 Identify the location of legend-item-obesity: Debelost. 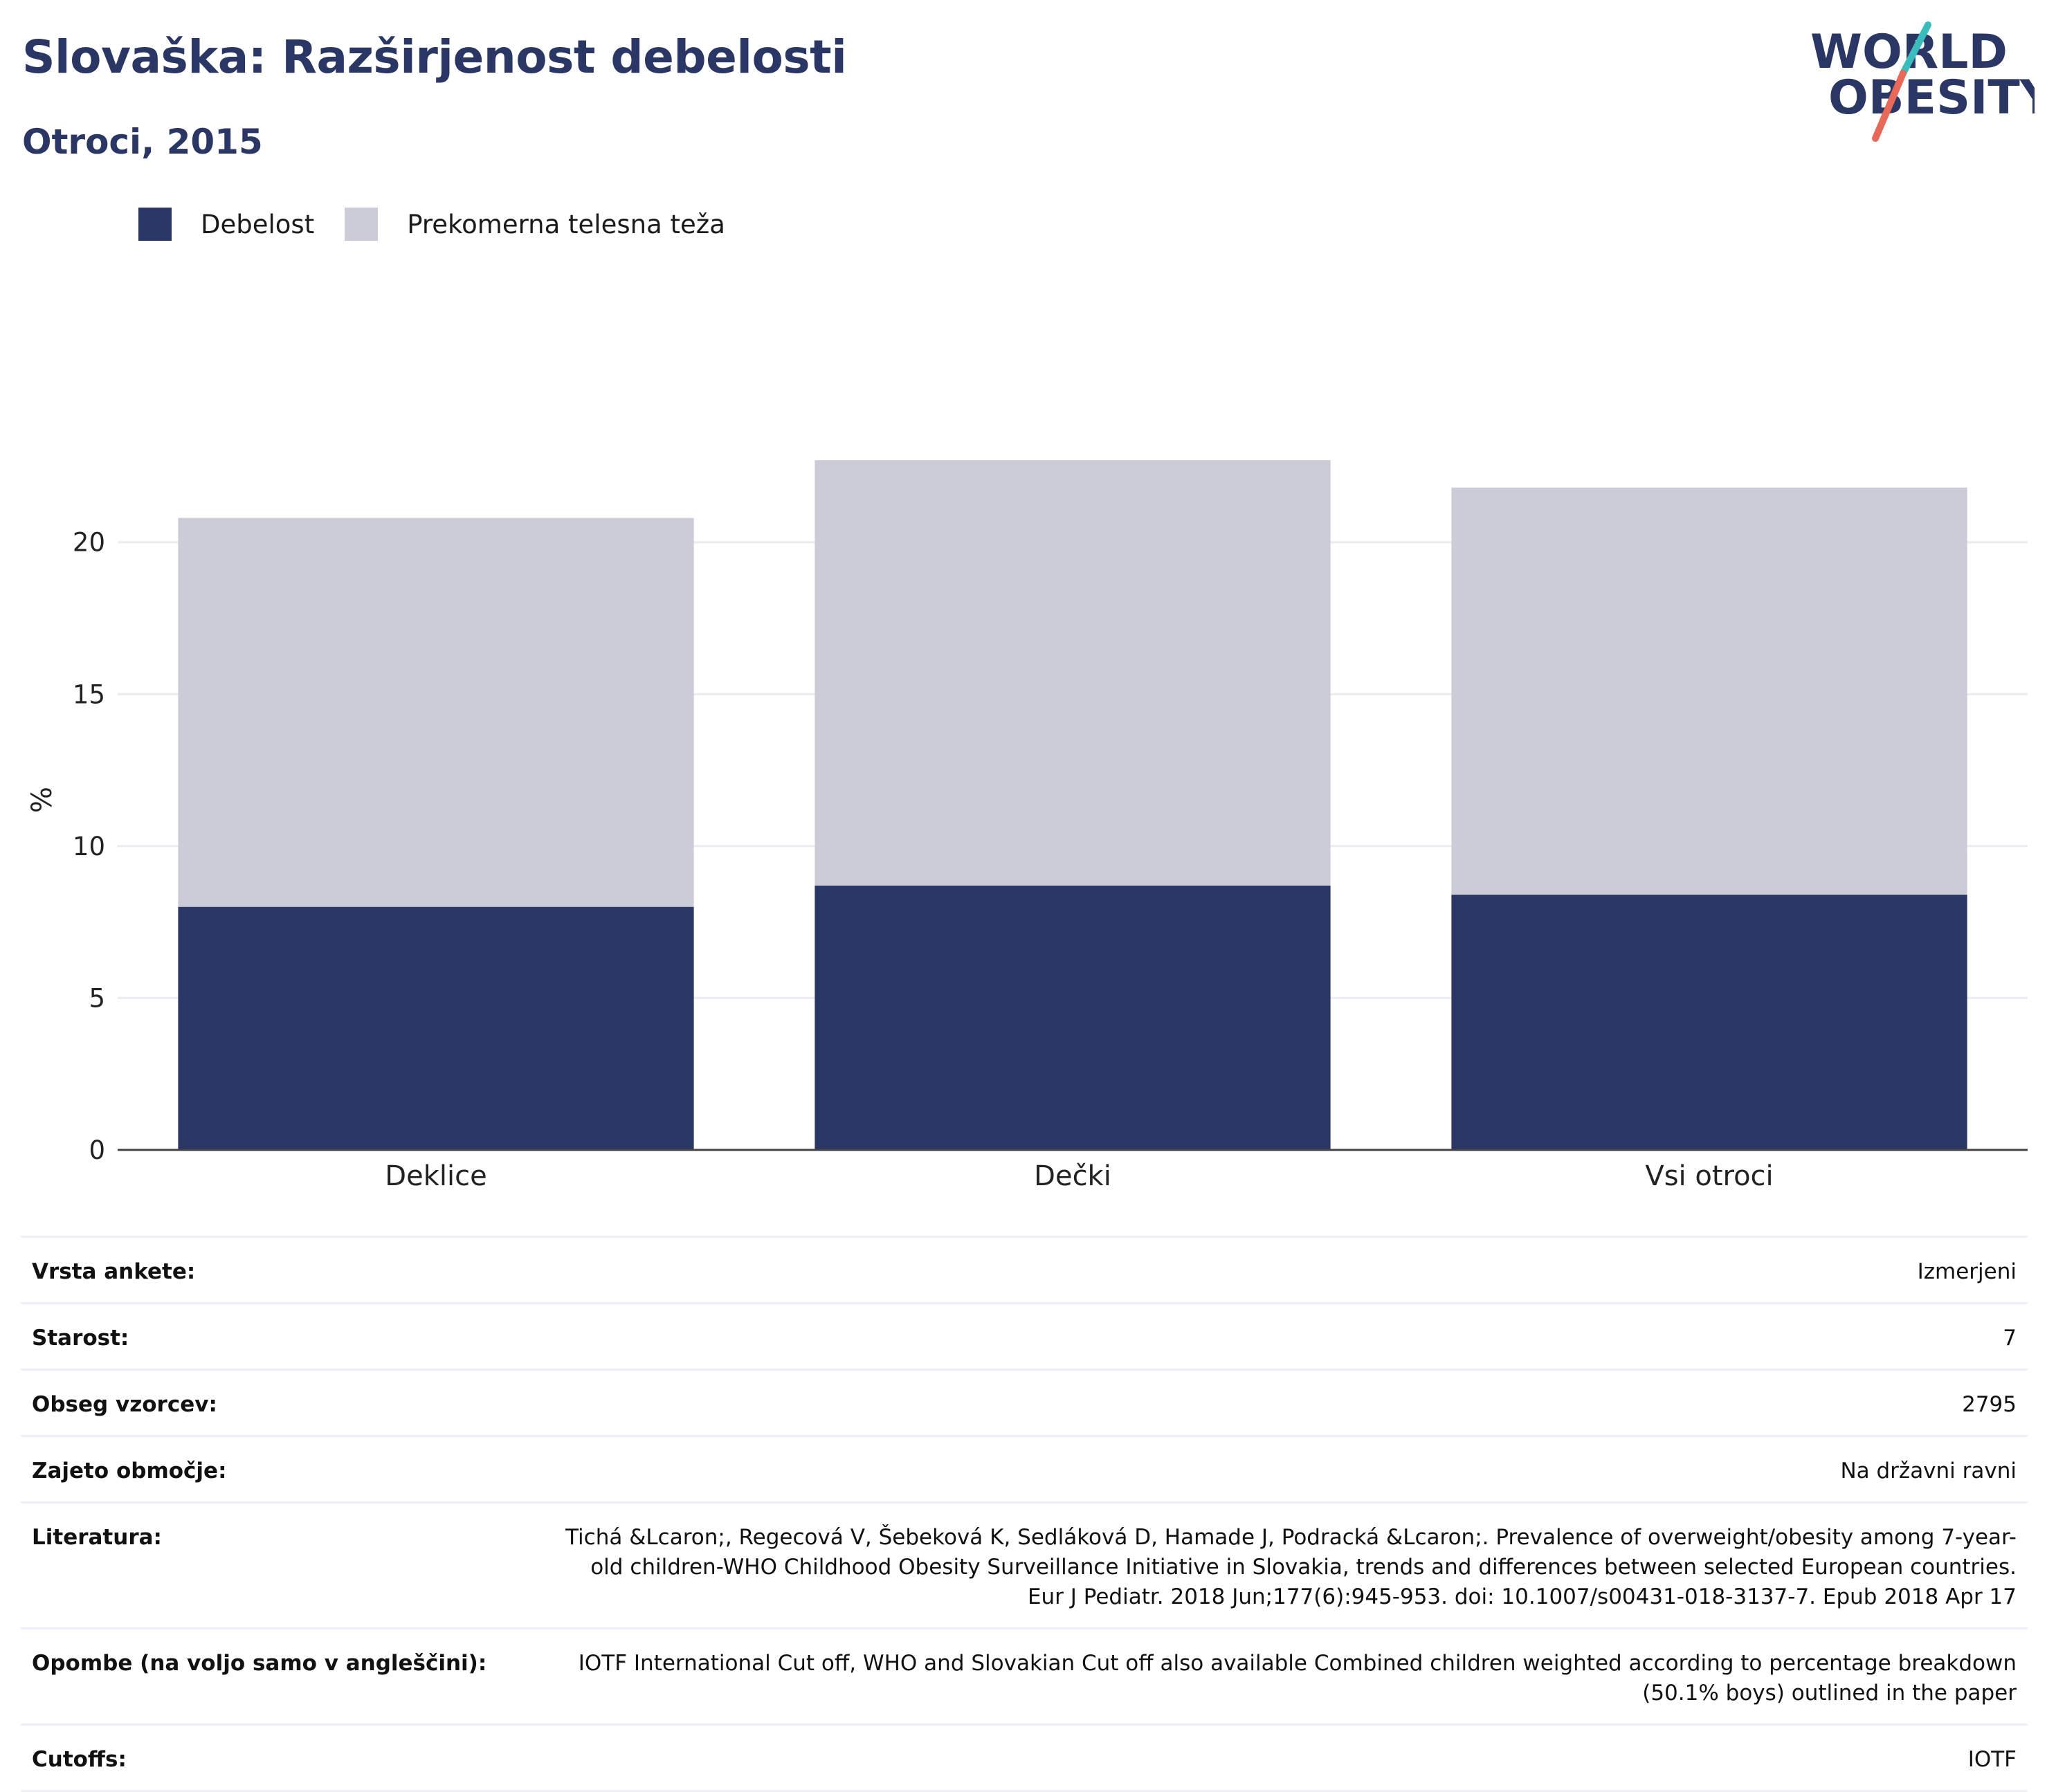
(226, 224).